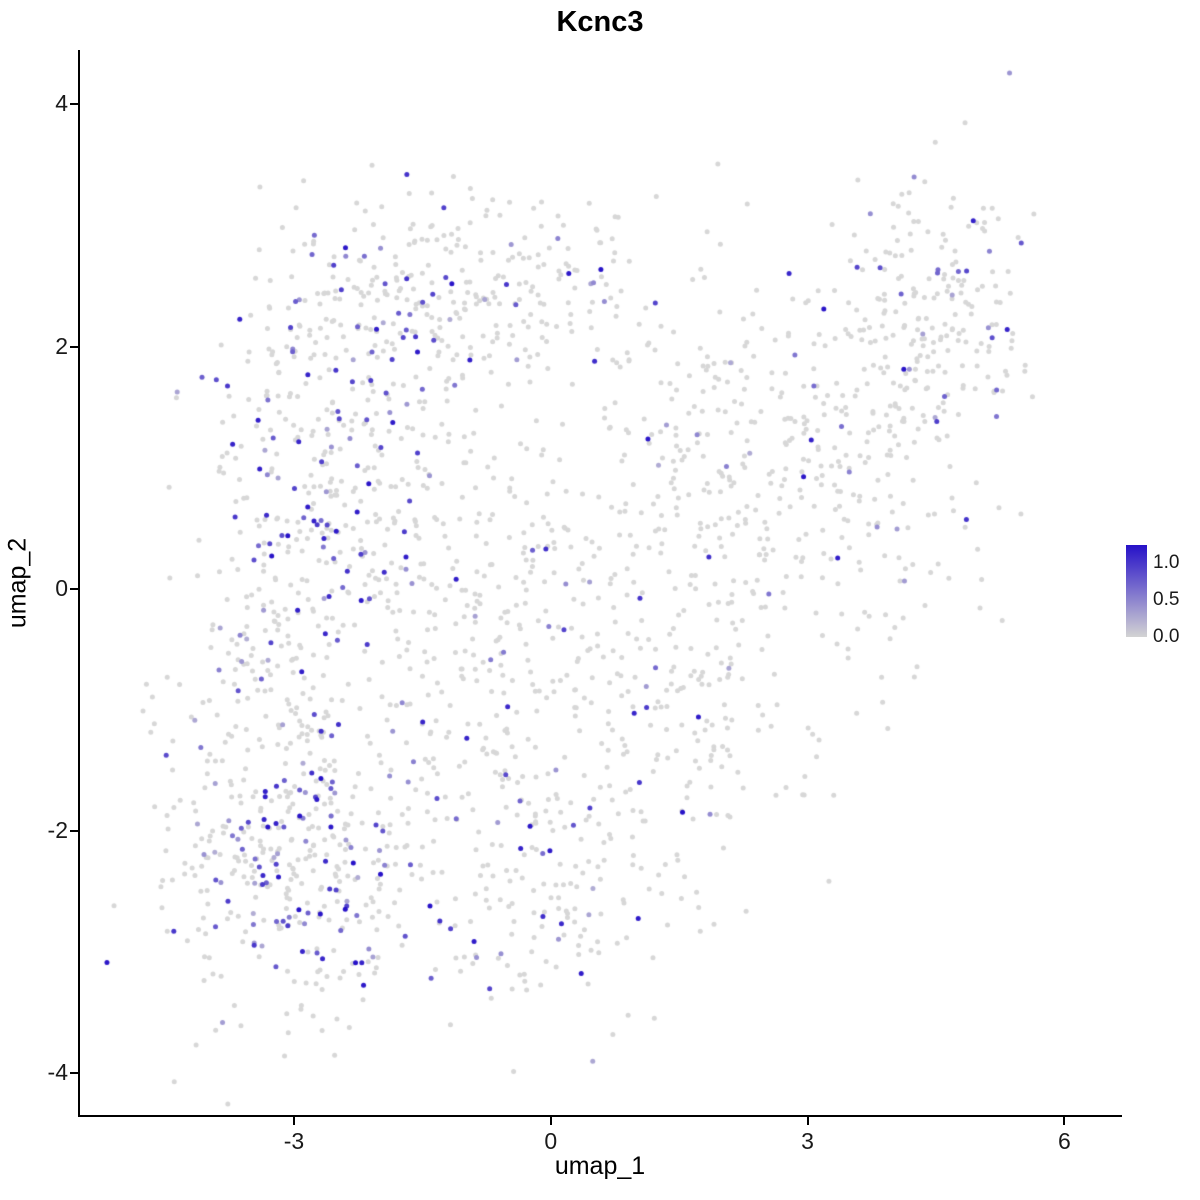 Image resolution: width=1200 pixels, height=1200 pixels. What do you see at coordinates (551, 1141) in the screenshot?
I see `x-tick-label: 0` at bounding box center [551, 1141].